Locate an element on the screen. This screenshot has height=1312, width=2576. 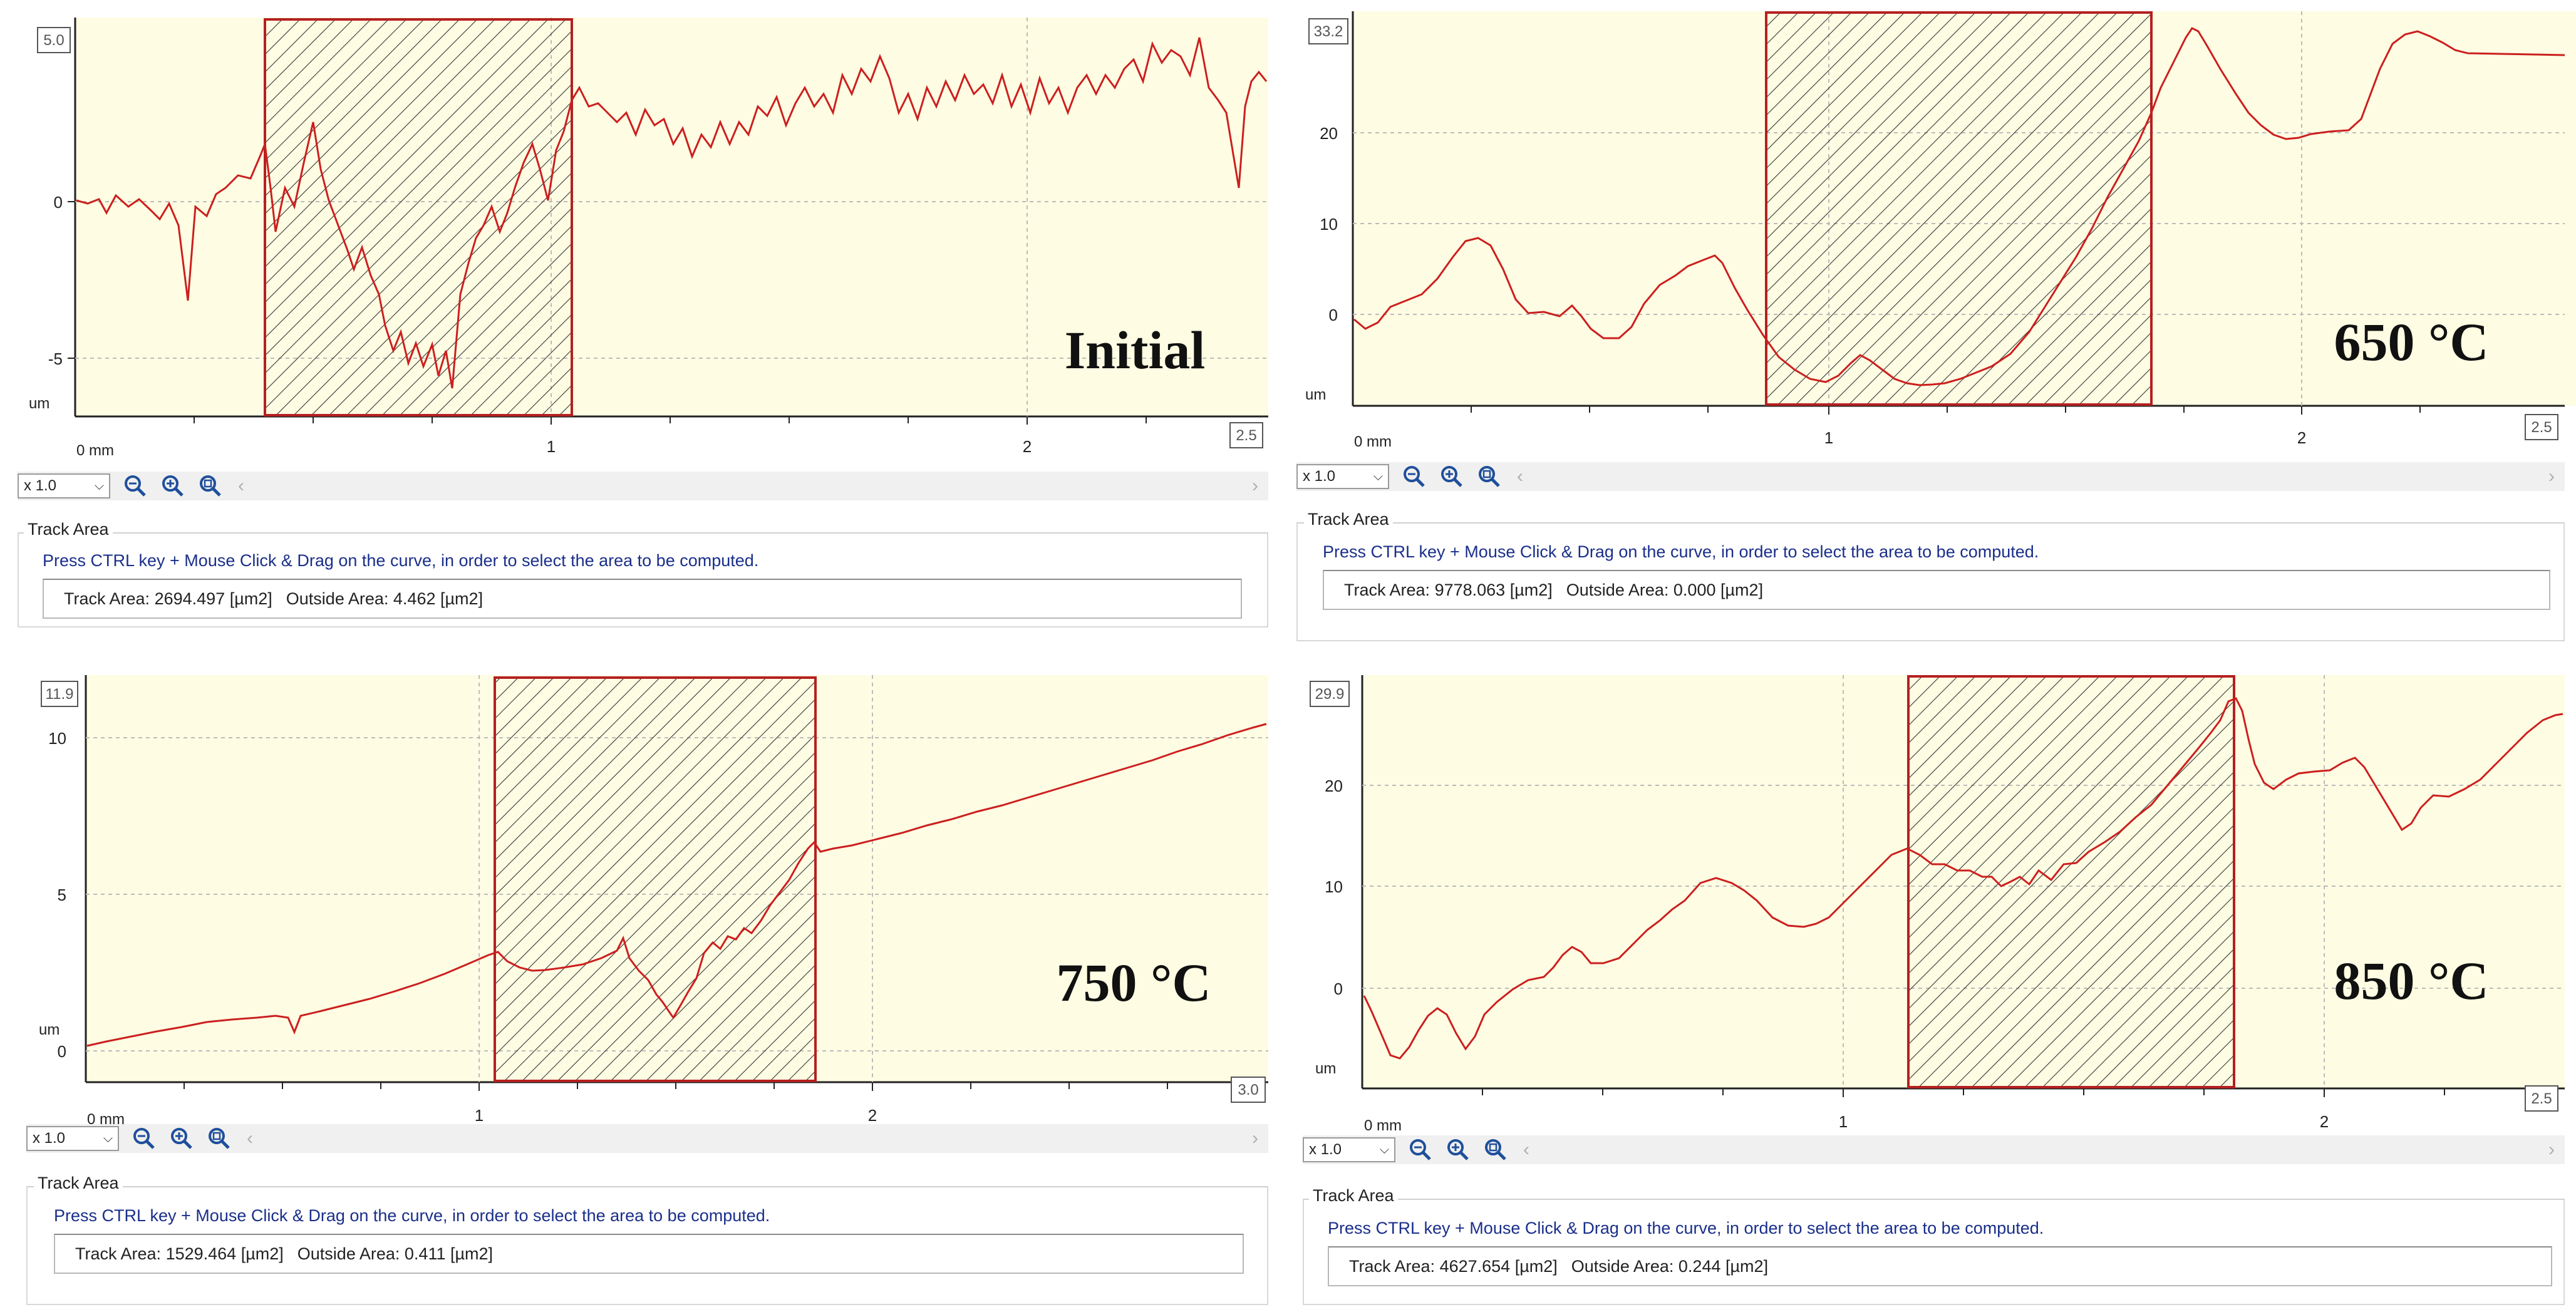
x-origin-label: 0 mm is located at coordinates (1373, 441).